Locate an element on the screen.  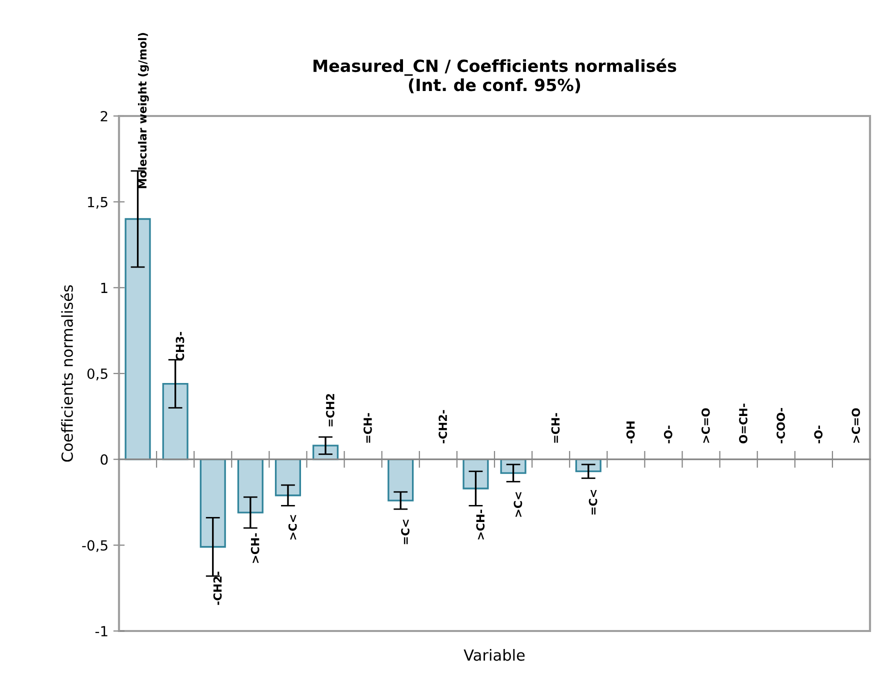
x-tick-label: CH3- is located at coordinates (180, 346).